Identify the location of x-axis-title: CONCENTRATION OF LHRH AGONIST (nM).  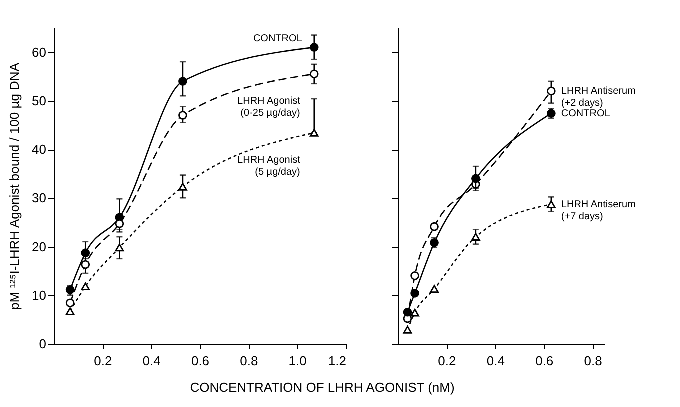
(322, 387).